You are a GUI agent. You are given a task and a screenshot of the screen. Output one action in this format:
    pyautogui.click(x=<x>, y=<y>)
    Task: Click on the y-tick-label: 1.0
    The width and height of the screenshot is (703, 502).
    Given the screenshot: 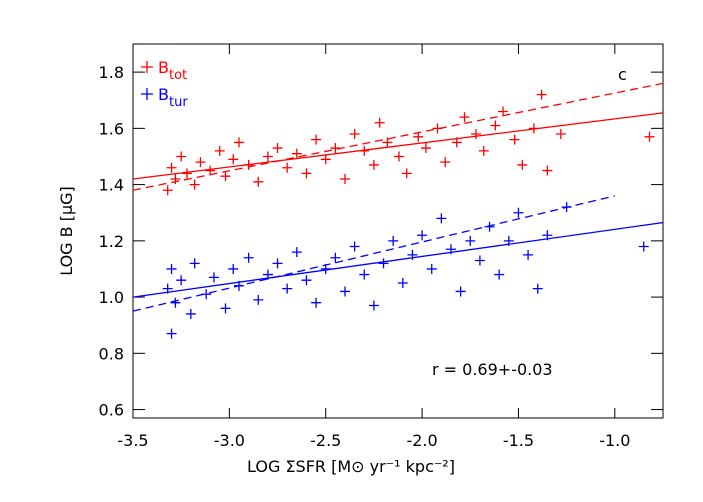 What is the action you would take?
    pyautogui.click(x=111, y=297)
    